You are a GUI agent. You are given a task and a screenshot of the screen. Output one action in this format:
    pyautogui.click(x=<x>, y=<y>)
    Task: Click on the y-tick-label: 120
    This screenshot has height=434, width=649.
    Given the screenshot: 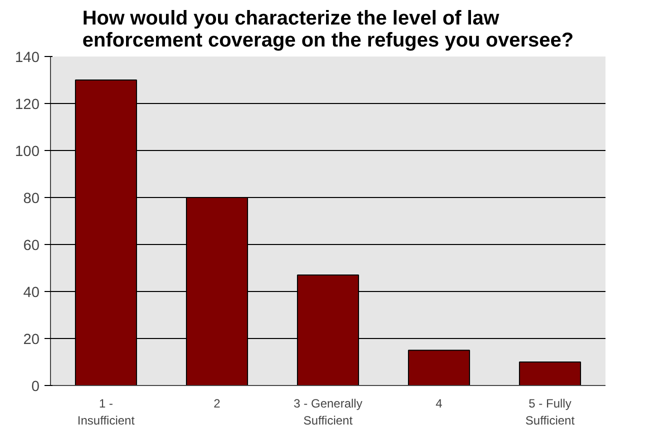 What is the action you would take?
    pyautogui.click(x=27, y=105)
    